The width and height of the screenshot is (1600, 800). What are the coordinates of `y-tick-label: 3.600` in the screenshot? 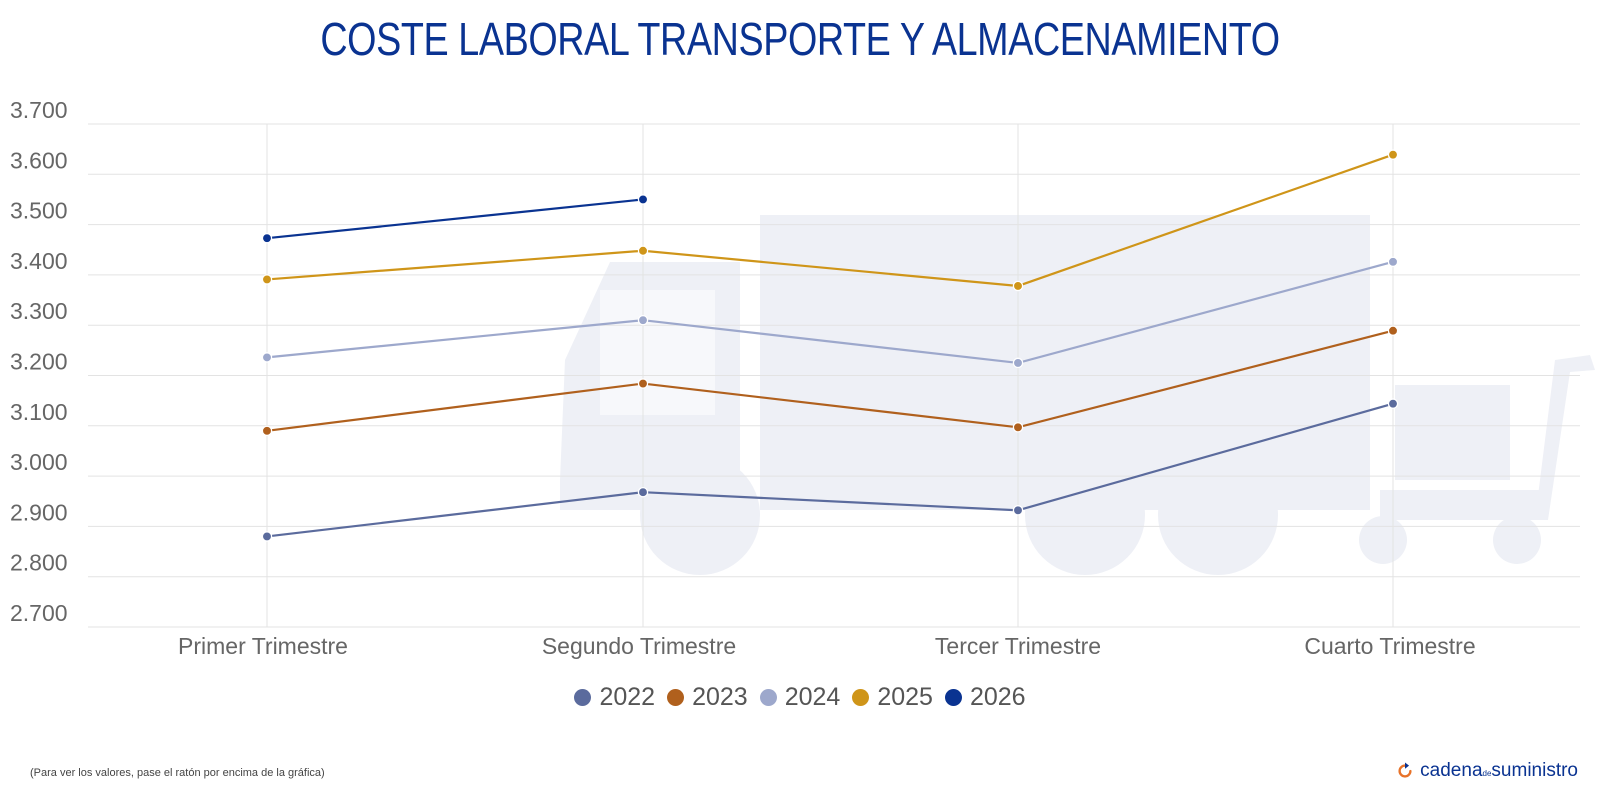 It's located at (39, 160).